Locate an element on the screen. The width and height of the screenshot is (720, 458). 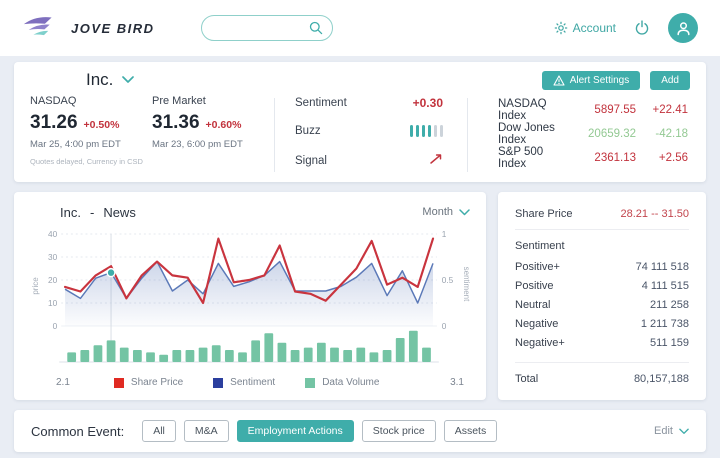
index-value: 2361.13 is located at coordinates (615, 158).